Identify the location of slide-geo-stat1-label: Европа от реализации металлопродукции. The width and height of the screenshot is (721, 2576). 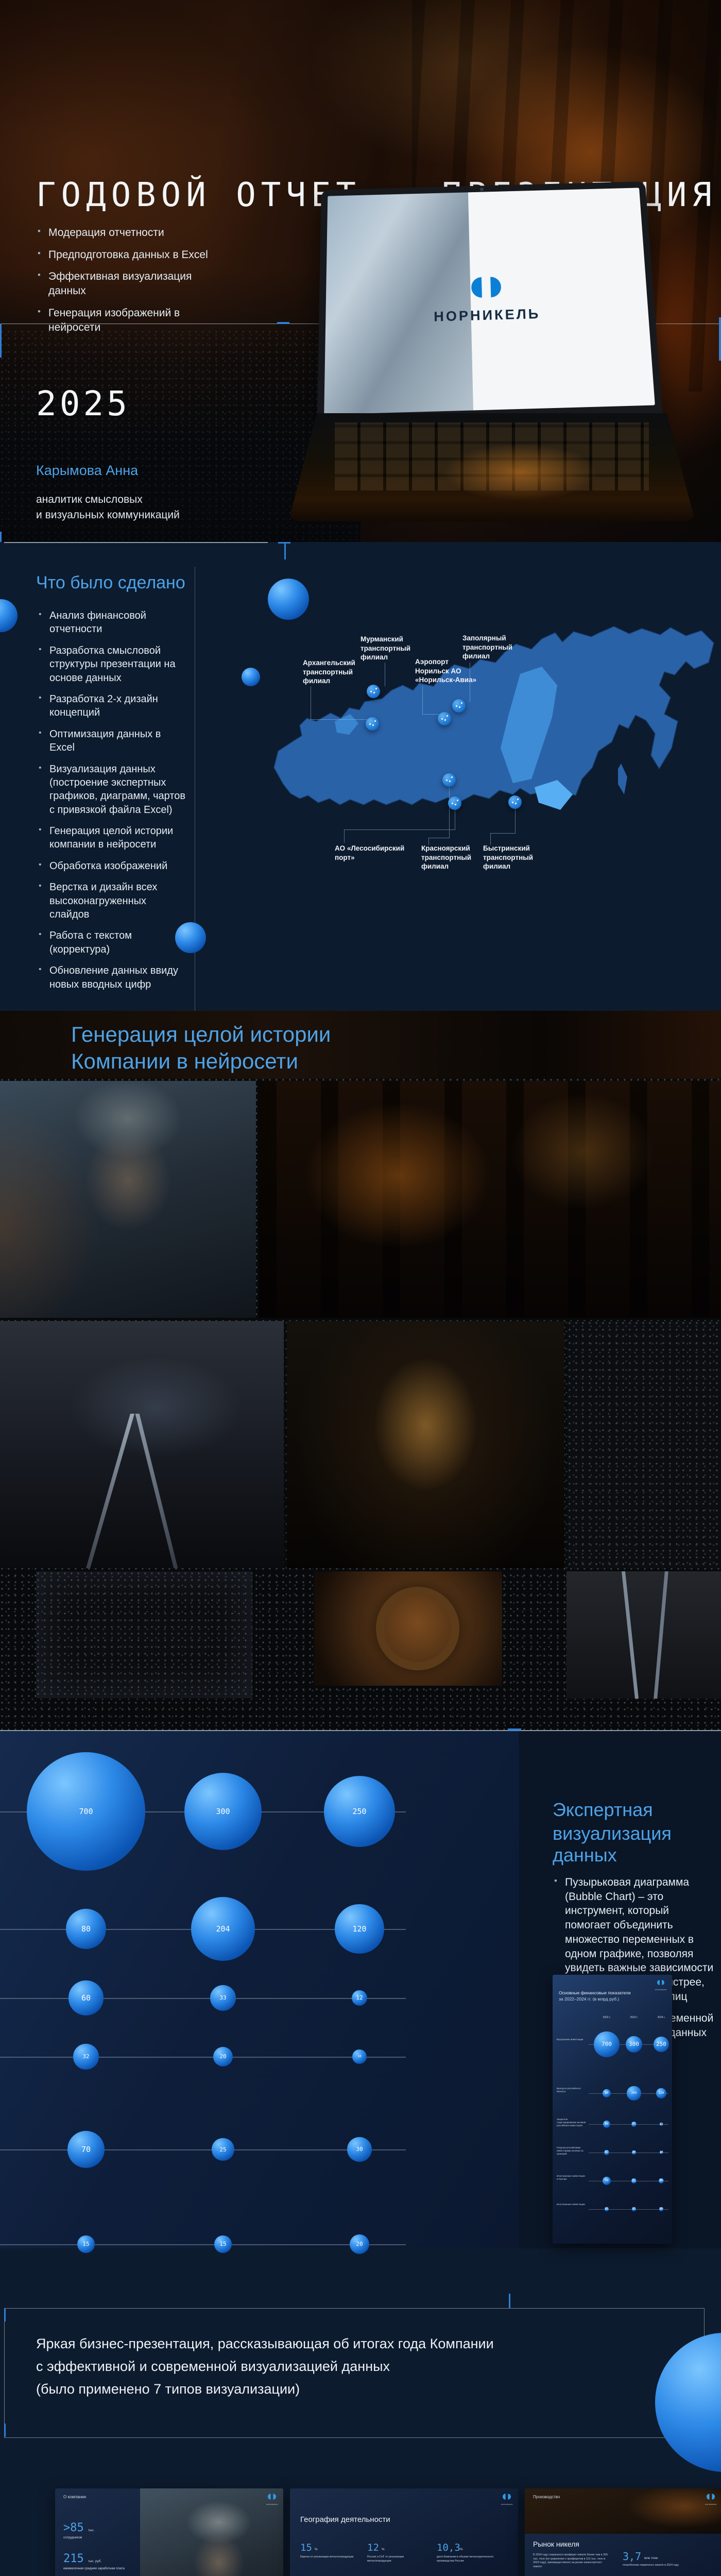
(327, 2556).